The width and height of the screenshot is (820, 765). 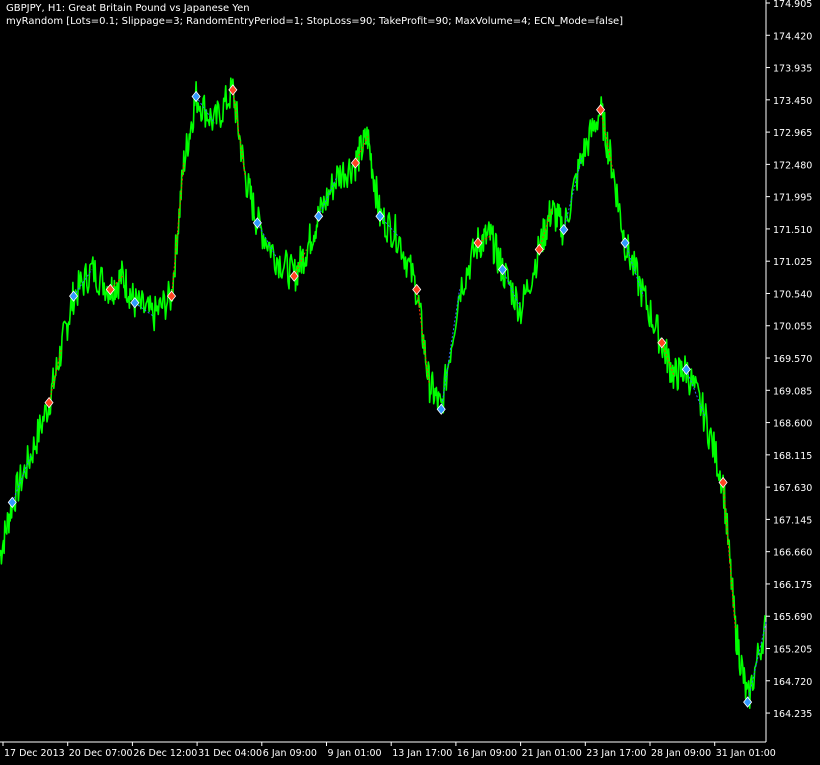 I want to click on price-tick-label: 165.690, so click(x=792, y=617).